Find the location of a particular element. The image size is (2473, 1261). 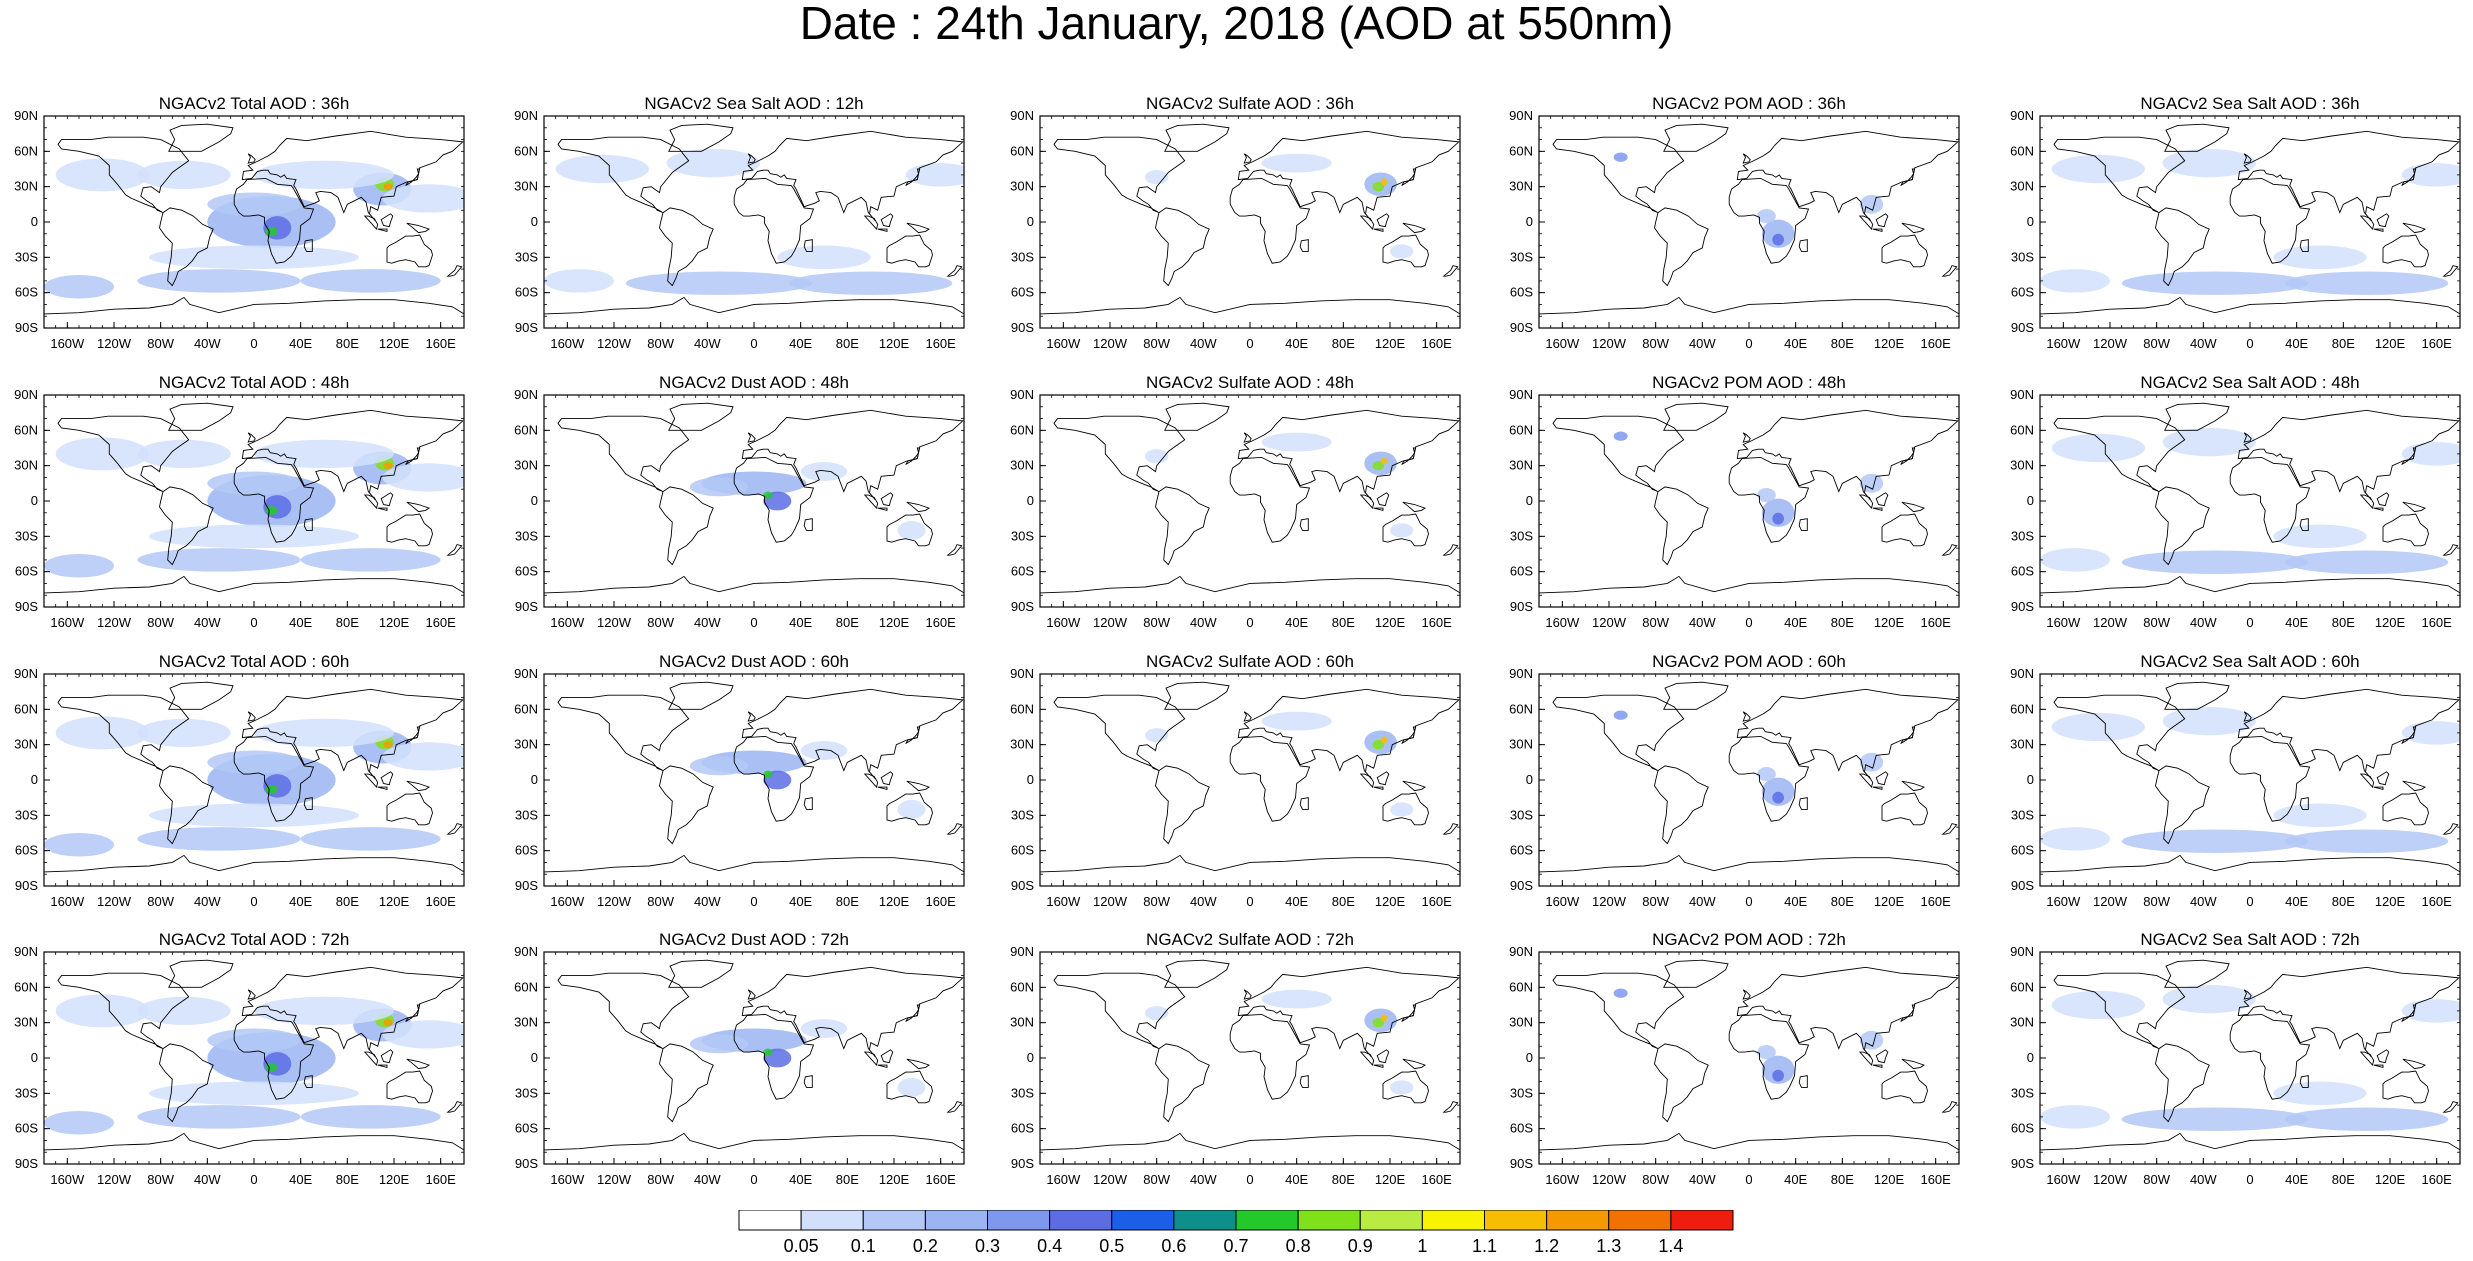

panel-title: NGACv2 Total AOD : 60h is located at coordinates (254, 661).